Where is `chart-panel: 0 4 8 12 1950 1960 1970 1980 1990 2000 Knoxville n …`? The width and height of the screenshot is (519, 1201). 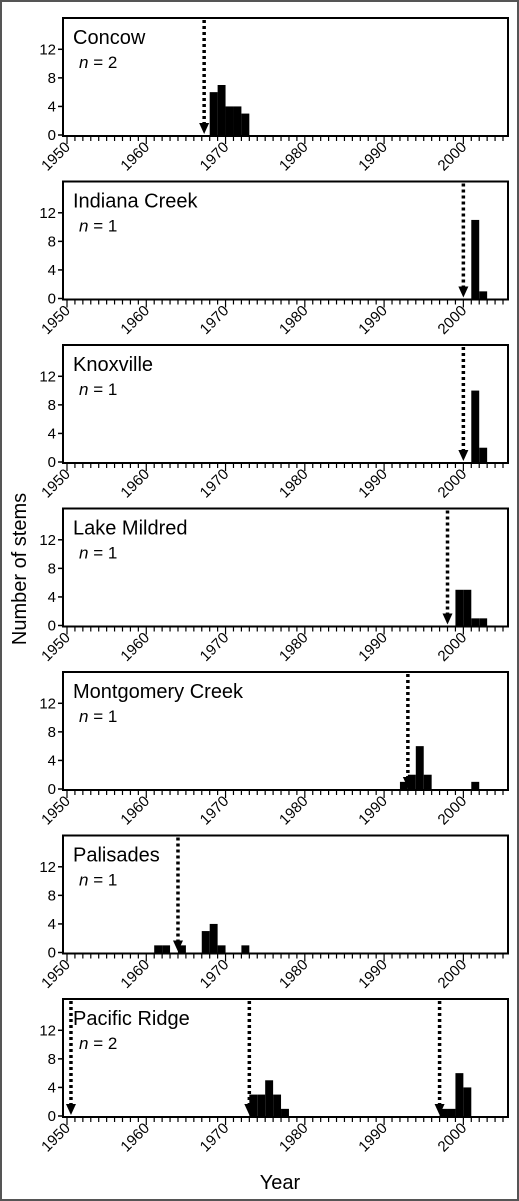
chart-panel: 0 4 8 12 1950 1960 1970 1980 1990 2000 Knoxville n … is located at coordinates (273, 423).